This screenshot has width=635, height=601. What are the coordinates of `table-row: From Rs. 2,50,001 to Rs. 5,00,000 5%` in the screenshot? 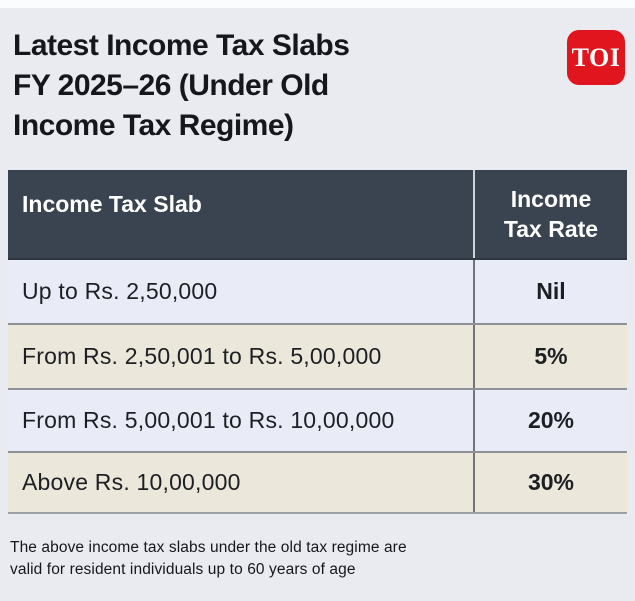 It's located at (317, 355).